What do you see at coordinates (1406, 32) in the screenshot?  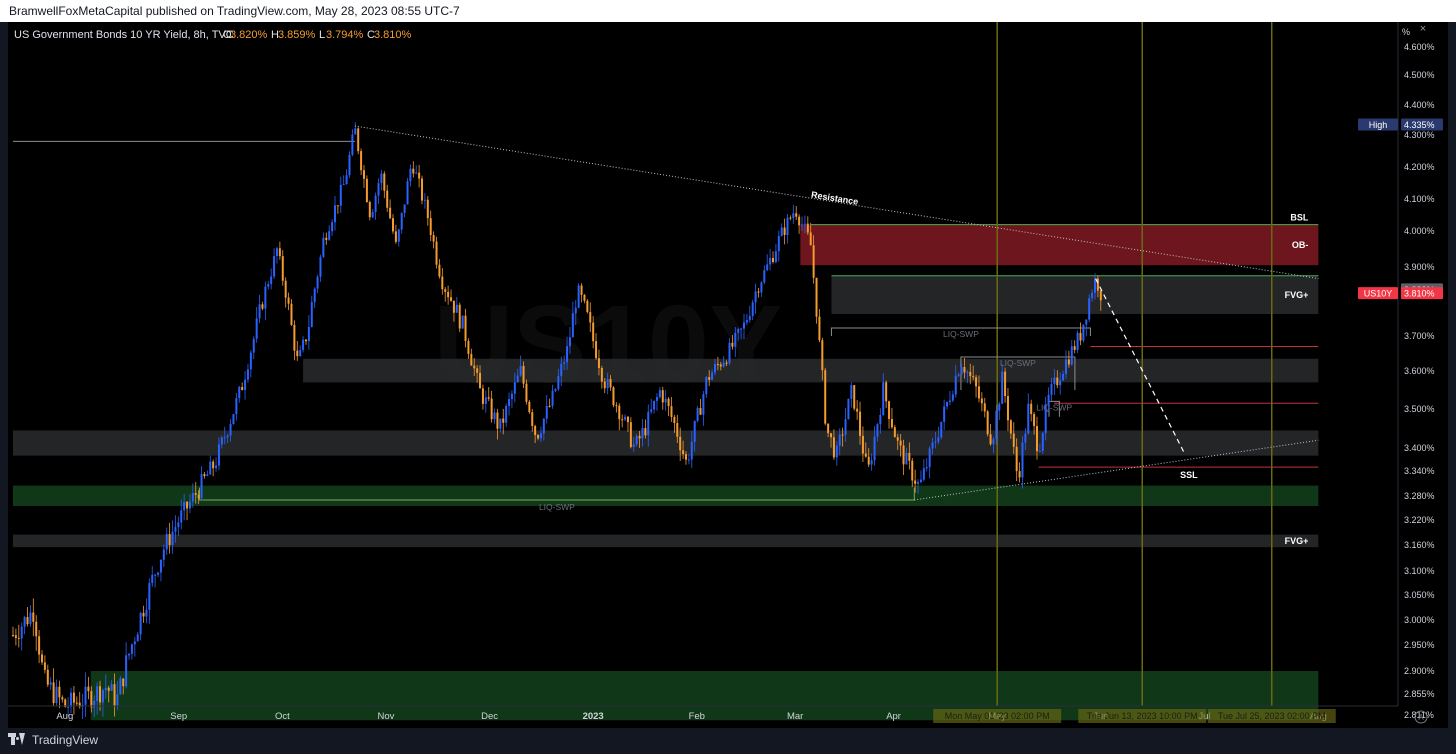 I see `price-axis-unit: %` at bounding box center [1406, 32].